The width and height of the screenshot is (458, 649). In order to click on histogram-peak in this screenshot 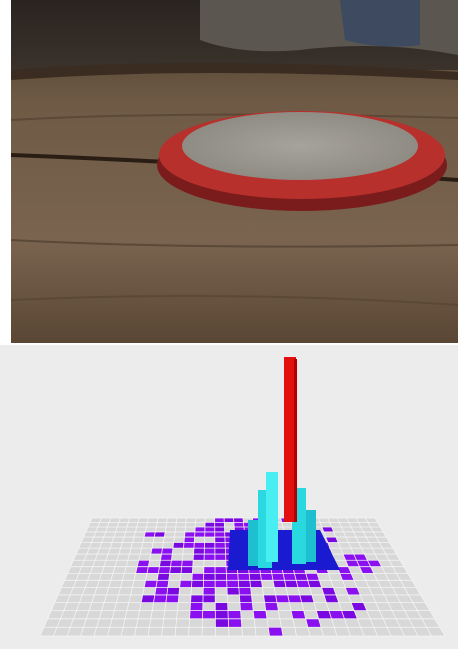, I will do `click(284, 463)`.